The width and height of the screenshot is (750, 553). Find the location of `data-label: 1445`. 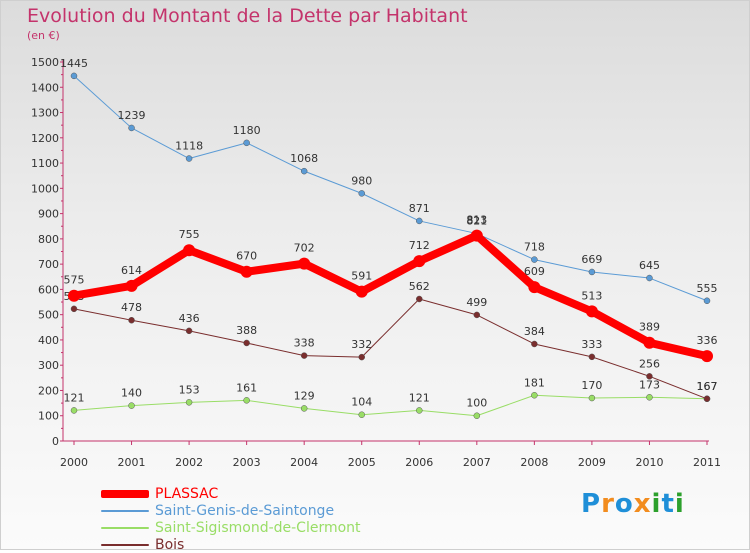

data-label: 1445 is located at coordinates (74, 63).